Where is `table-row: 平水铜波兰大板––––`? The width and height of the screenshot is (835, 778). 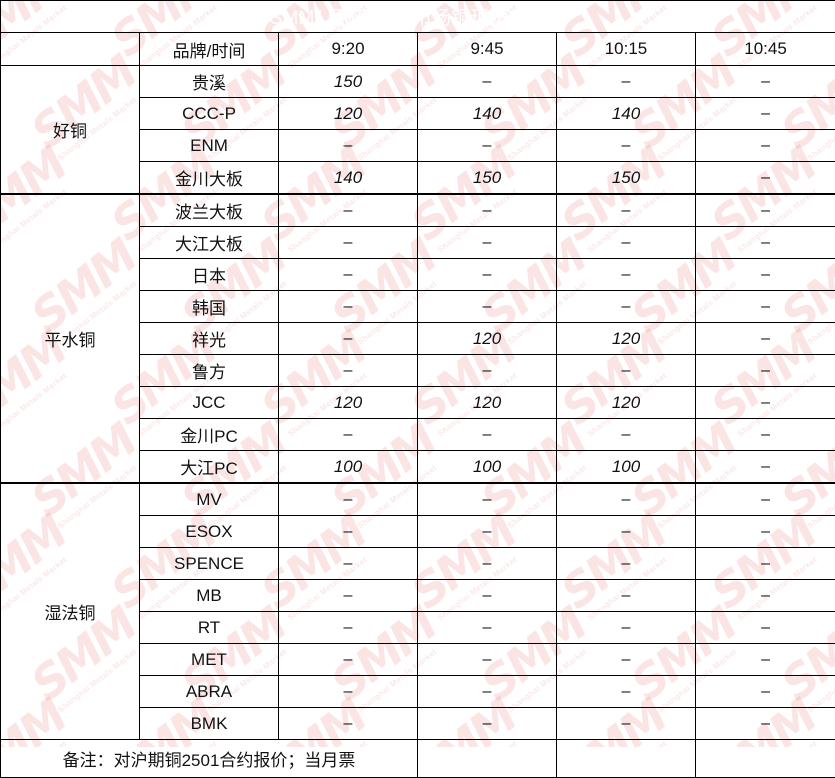
table-row: 平水铜波兰大板–––– is located at coordinates (418, 210).